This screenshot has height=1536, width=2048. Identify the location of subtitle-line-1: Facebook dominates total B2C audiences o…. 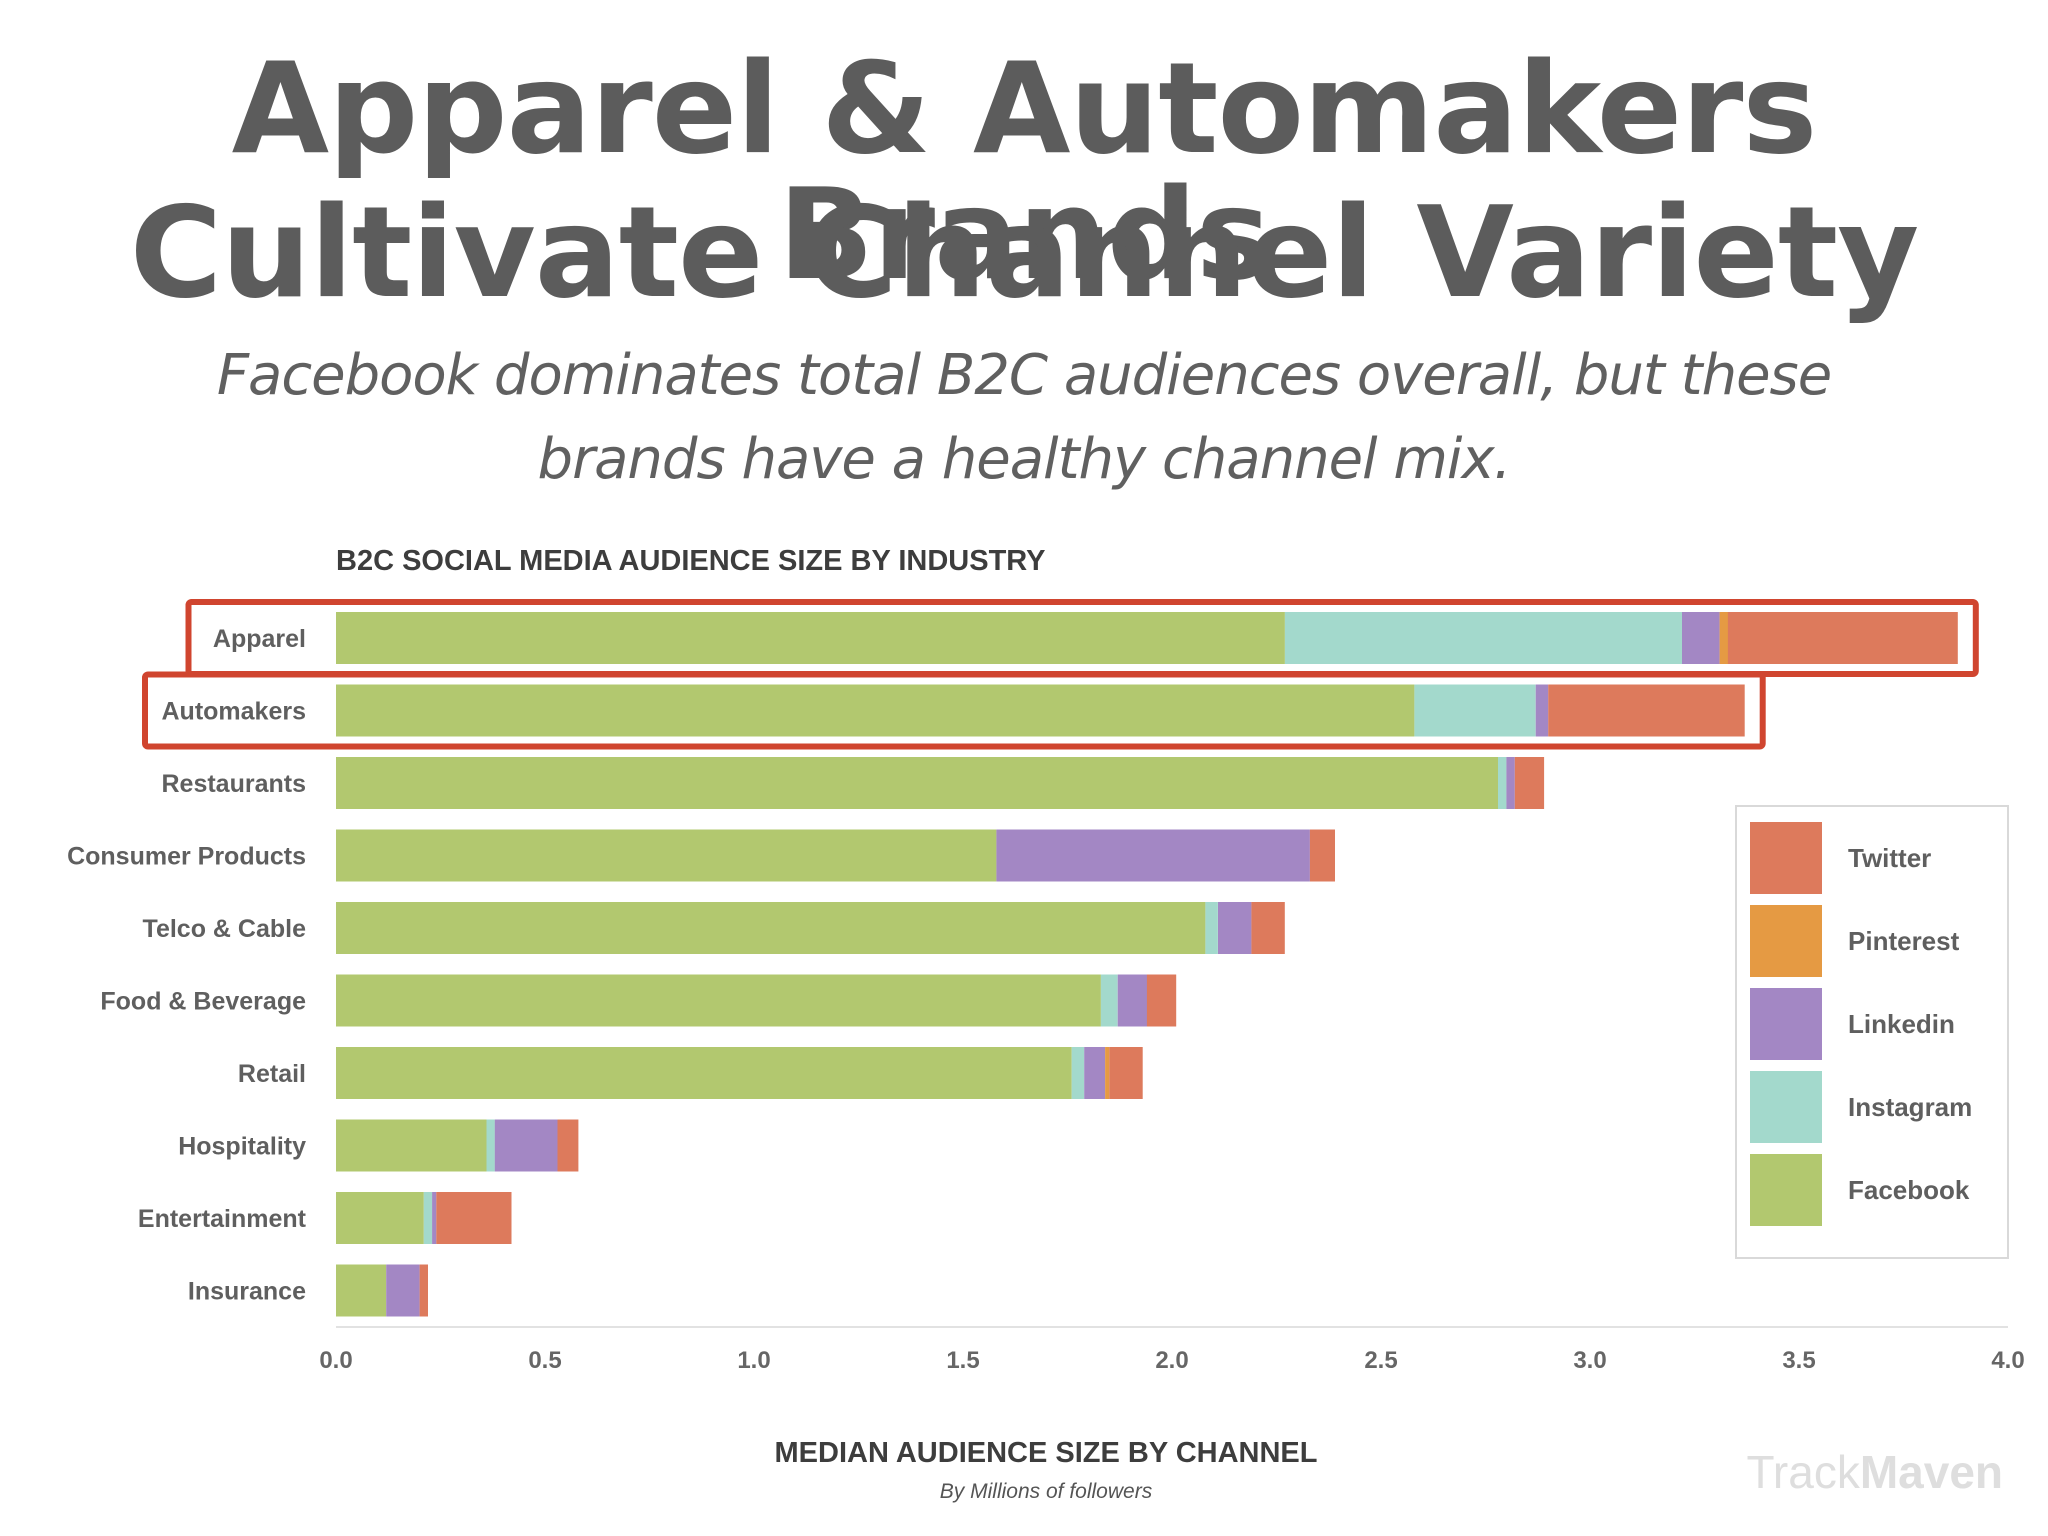
(1024, 375).